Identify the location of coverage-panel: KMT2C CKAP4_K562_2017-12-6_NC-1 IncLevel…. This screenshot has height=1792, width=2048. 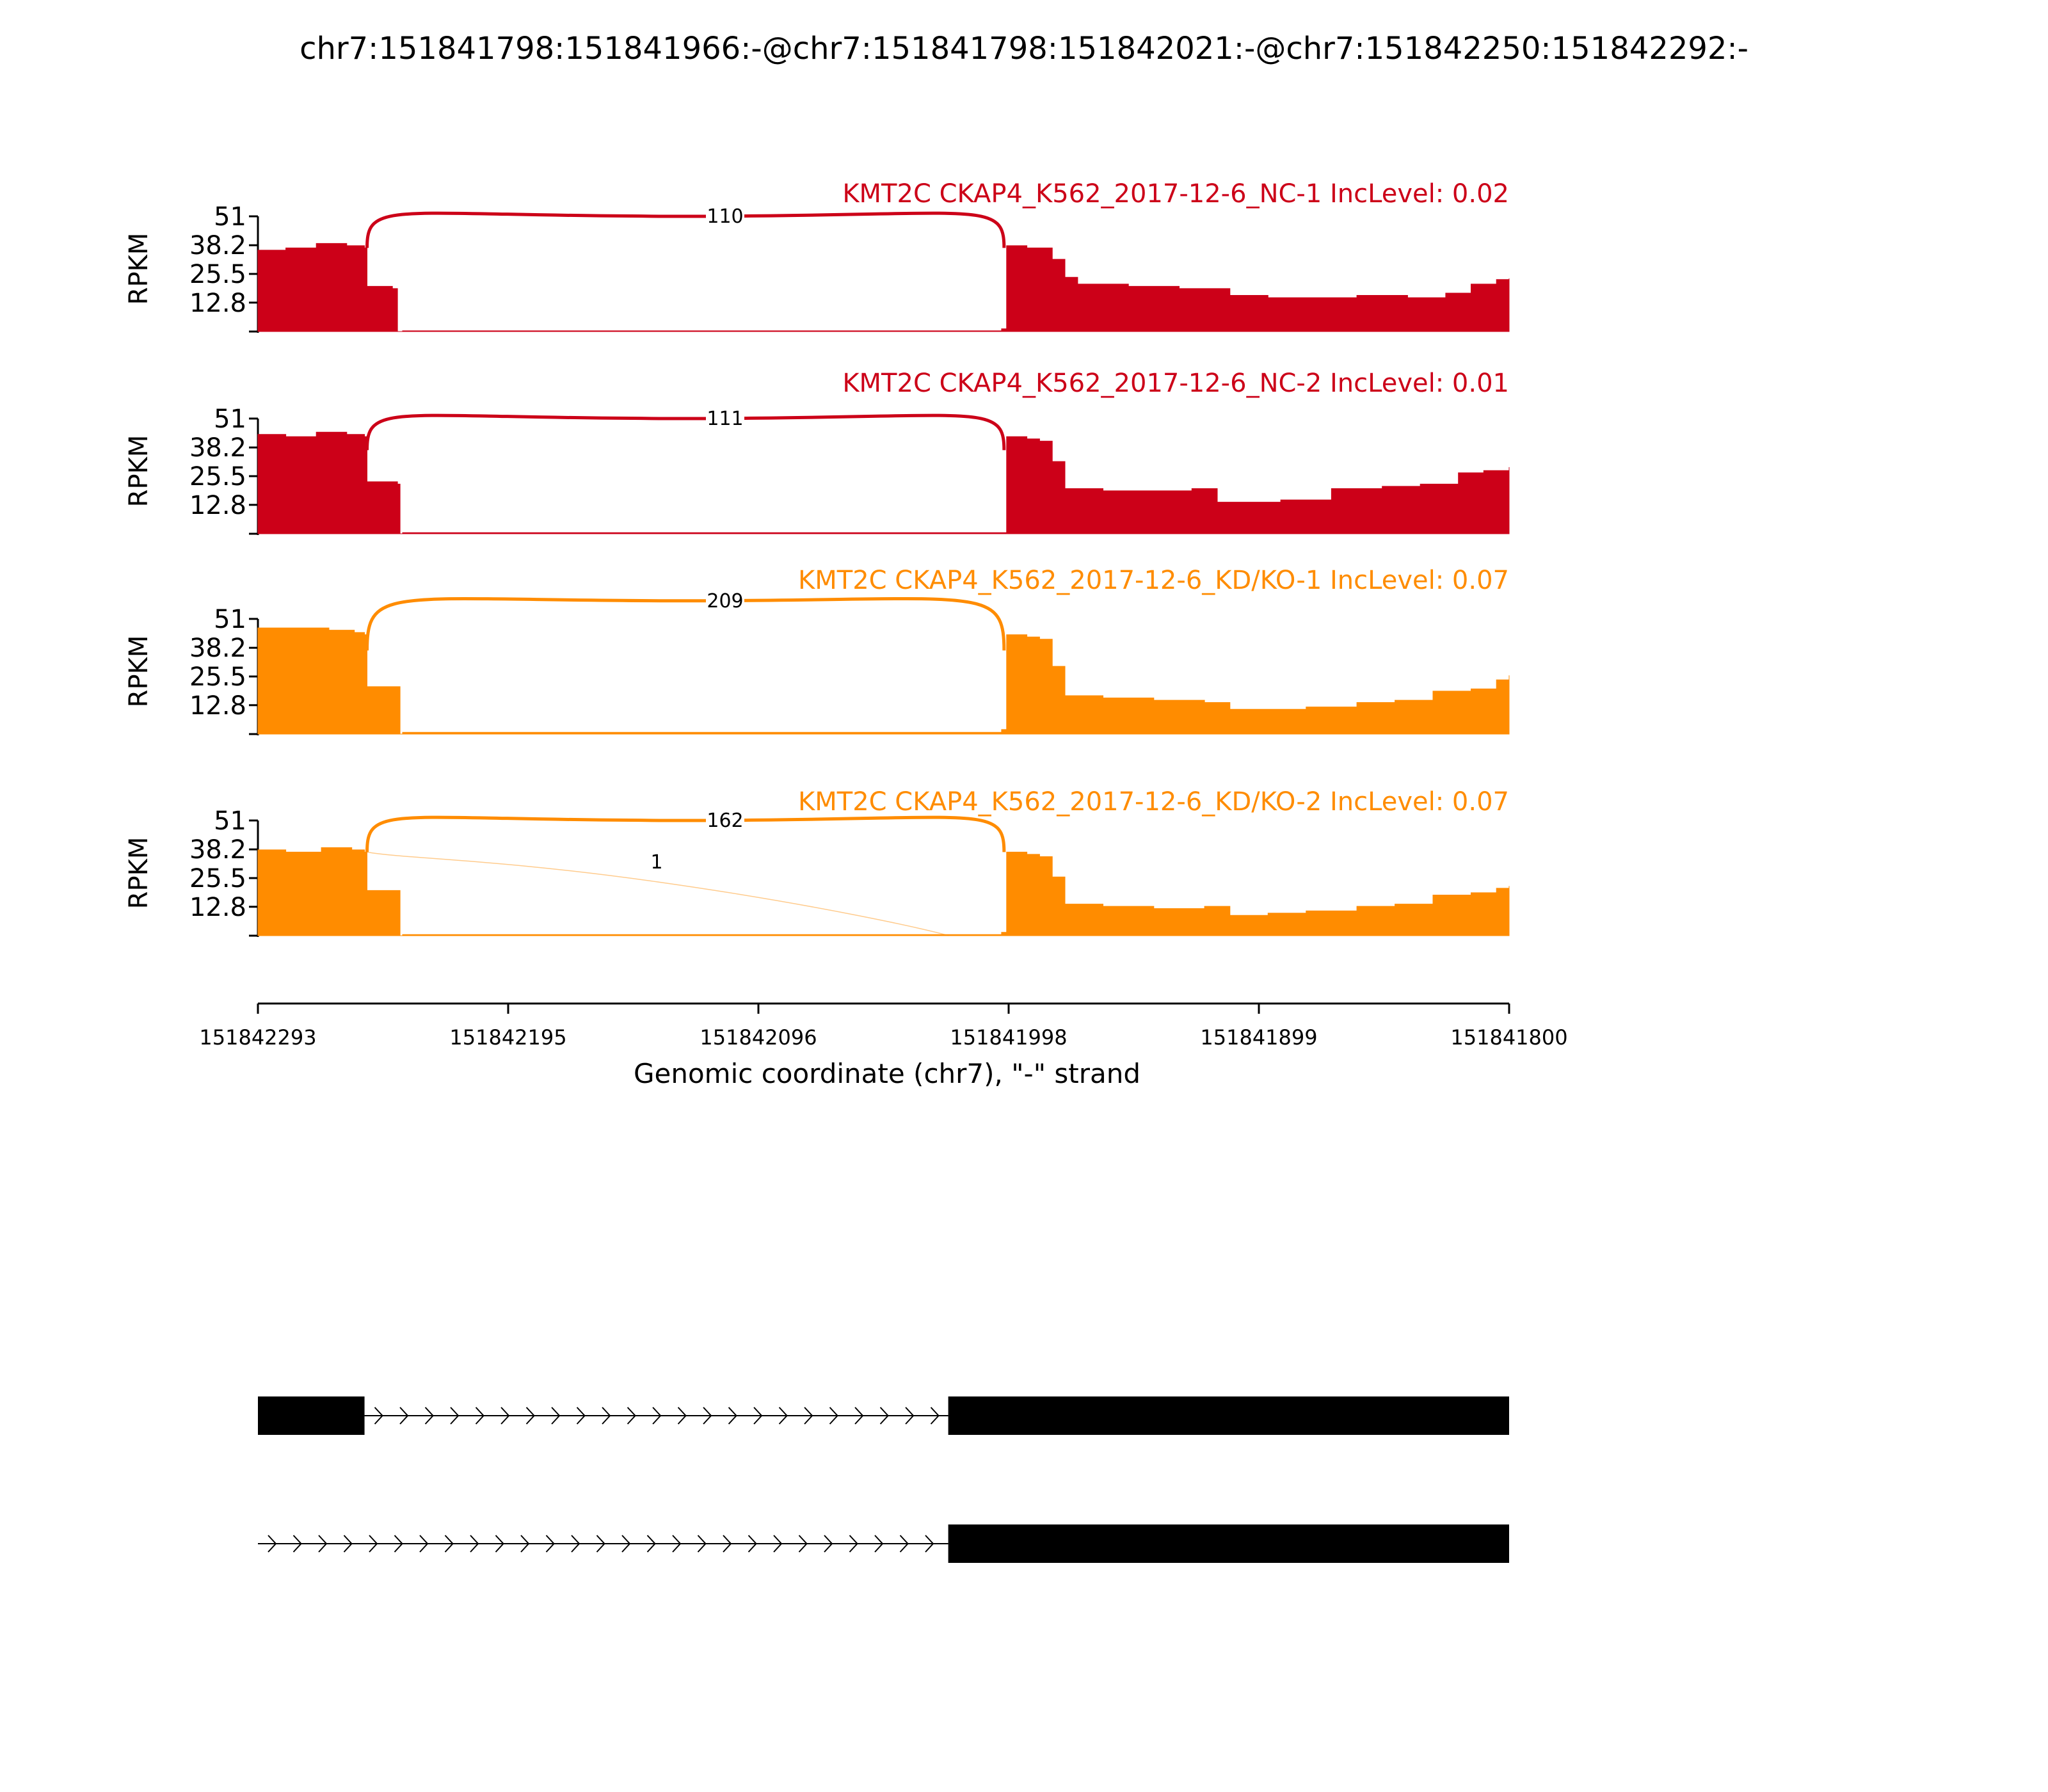
(817, 256).